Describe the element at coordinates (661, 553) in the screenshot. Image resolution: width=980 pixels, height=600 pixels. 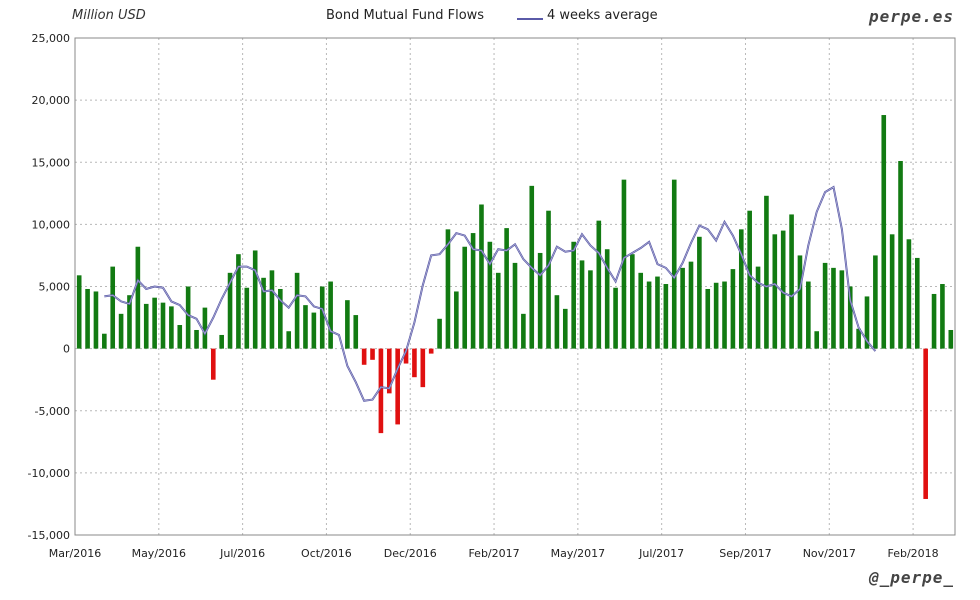
I see `x-tick-label: Jul/2017` at that location.